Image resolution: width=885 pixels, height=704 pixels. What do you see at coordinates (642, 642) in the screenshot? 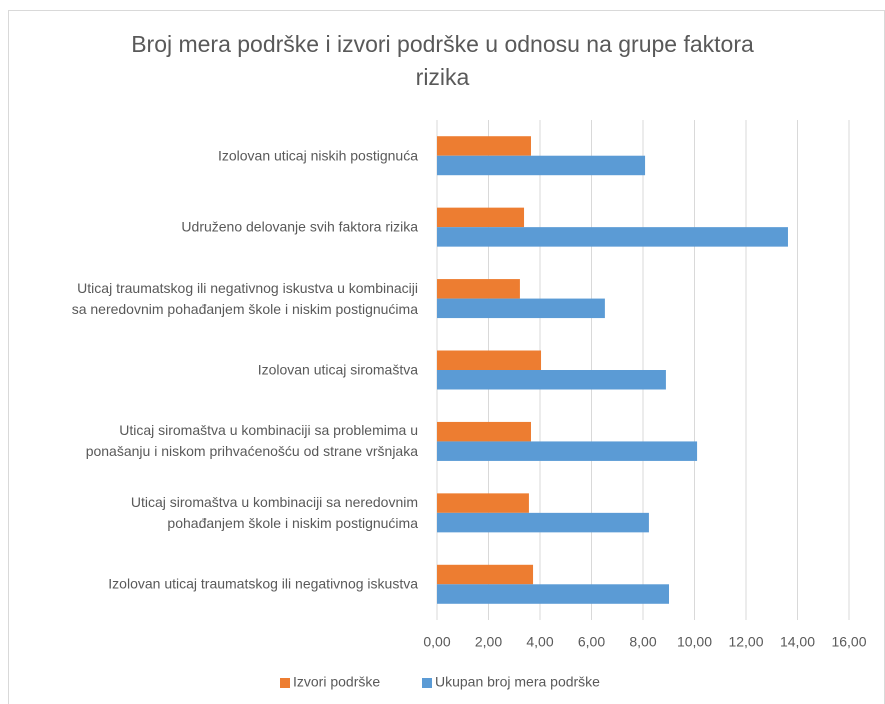
I see `x-tick-label: 8,00` at bounding box center [642, 642].